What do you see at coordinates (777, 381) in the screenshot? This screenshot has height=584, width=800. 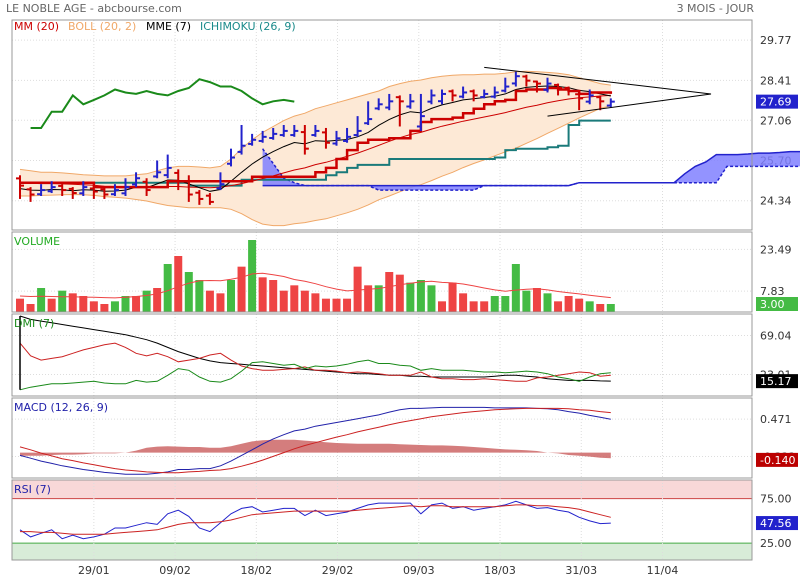 I see `last-dmi-badge-bg` at bounding box center [777, 381].